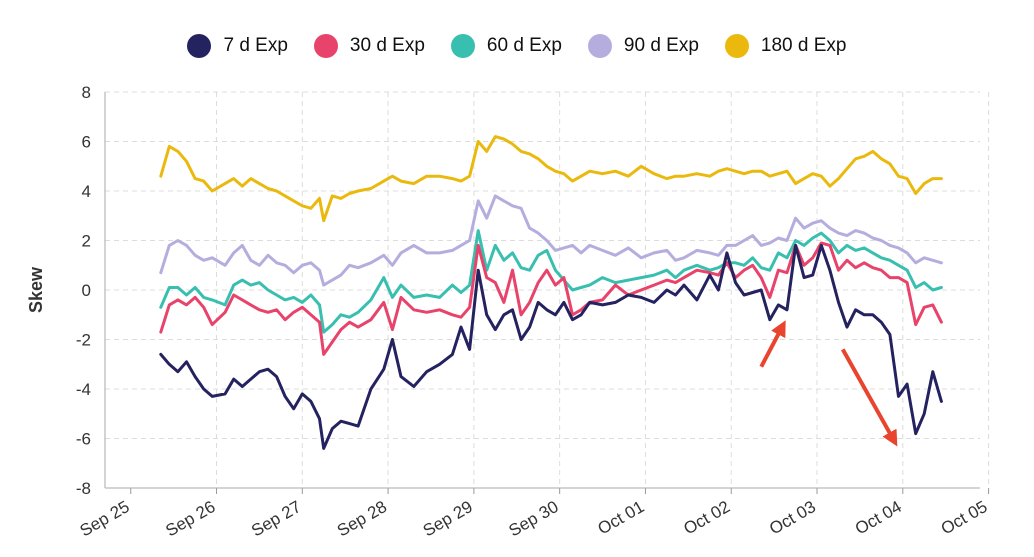 This screenshot has width=1034, height=557. Describe the element at coordinates (255, 45) in the screenshot. I see `legend-label: 7 d Exp` at that location.